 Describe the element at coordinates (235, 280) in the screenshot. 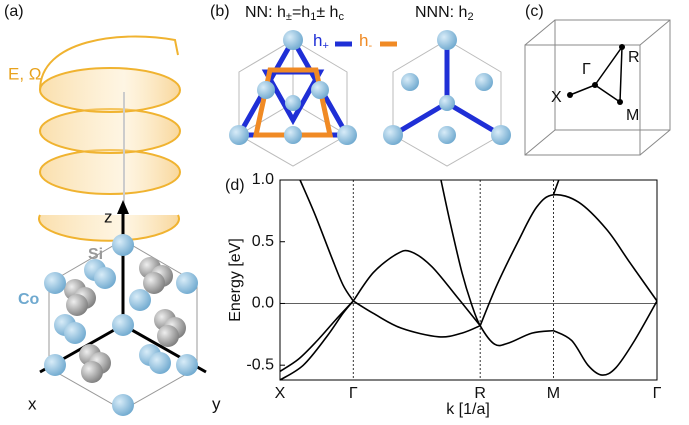

I see `y-axis-label: Energy [eV]` at that location.